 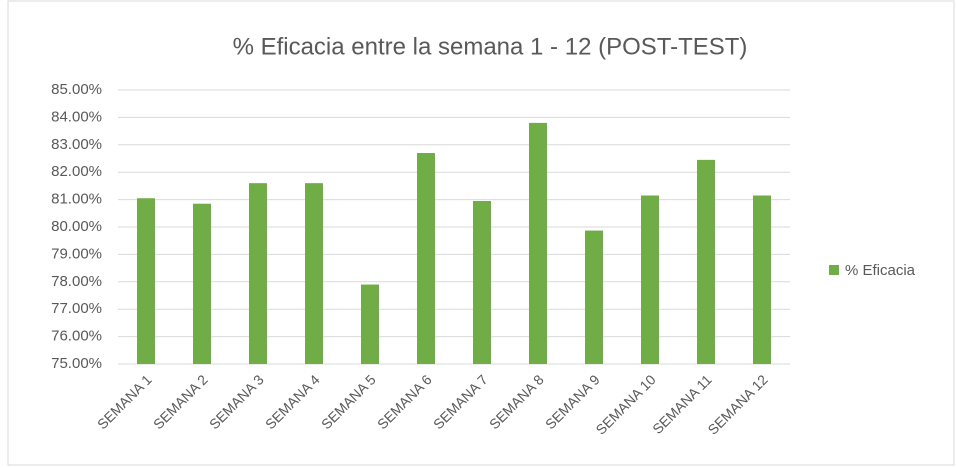 I want to click on y-tick-label: 85.00%, so click(x=76, y=89).